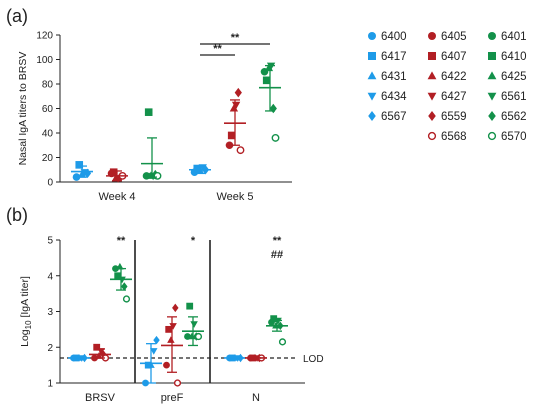  I want to click on a-y-tick-label: 60, so click(48, 109).